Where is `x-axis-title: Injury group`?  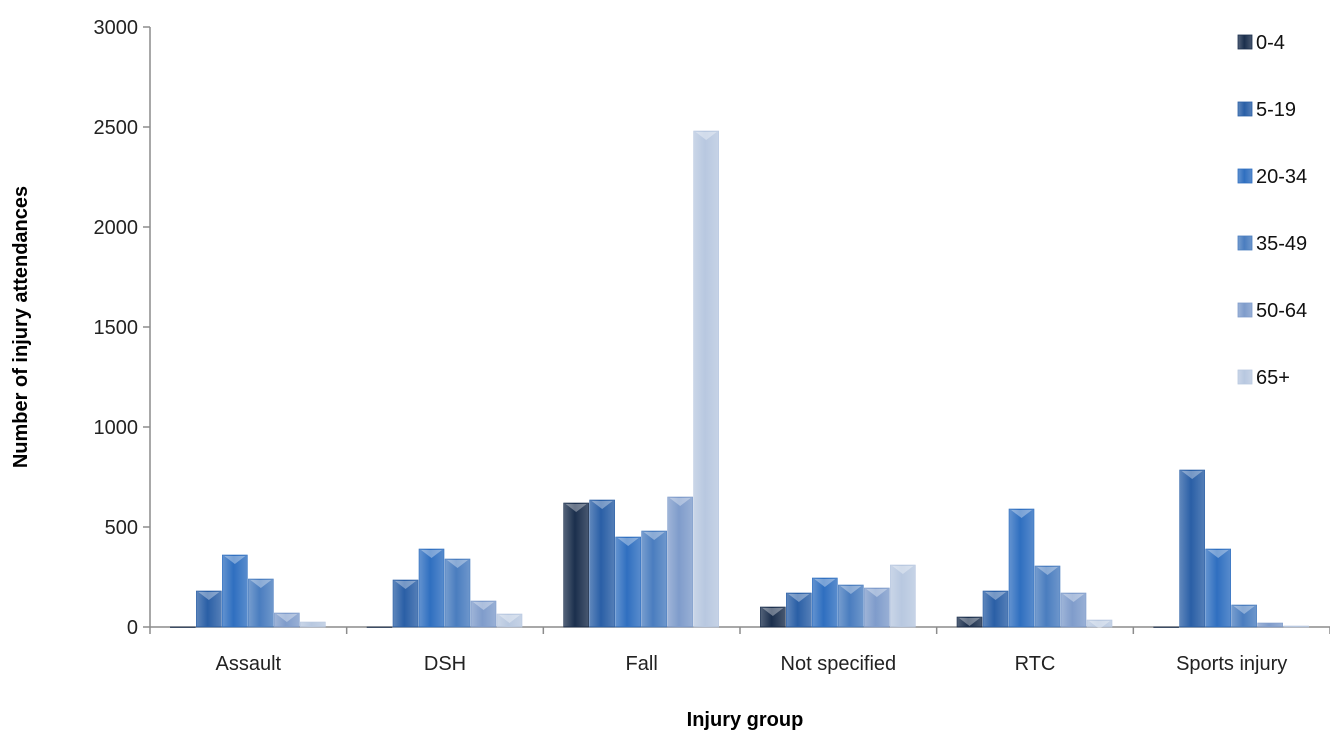 x-axis-title: Injury group is located at coordinates (745, 720).